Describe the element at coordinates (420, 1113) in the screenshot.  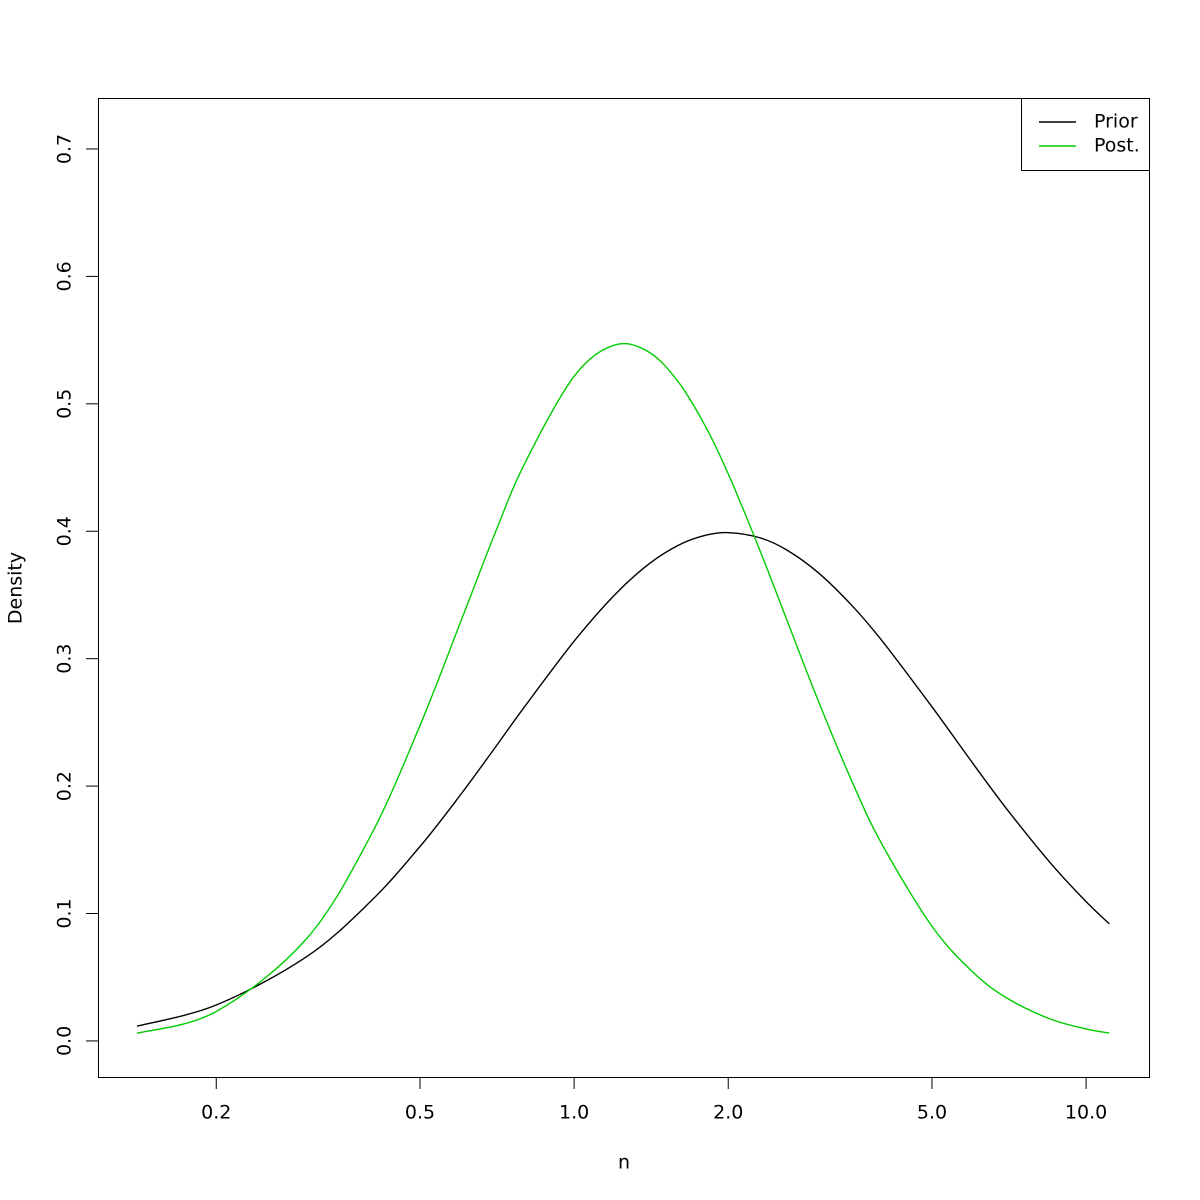
I see `x-tick-label: 0.5` at that location.